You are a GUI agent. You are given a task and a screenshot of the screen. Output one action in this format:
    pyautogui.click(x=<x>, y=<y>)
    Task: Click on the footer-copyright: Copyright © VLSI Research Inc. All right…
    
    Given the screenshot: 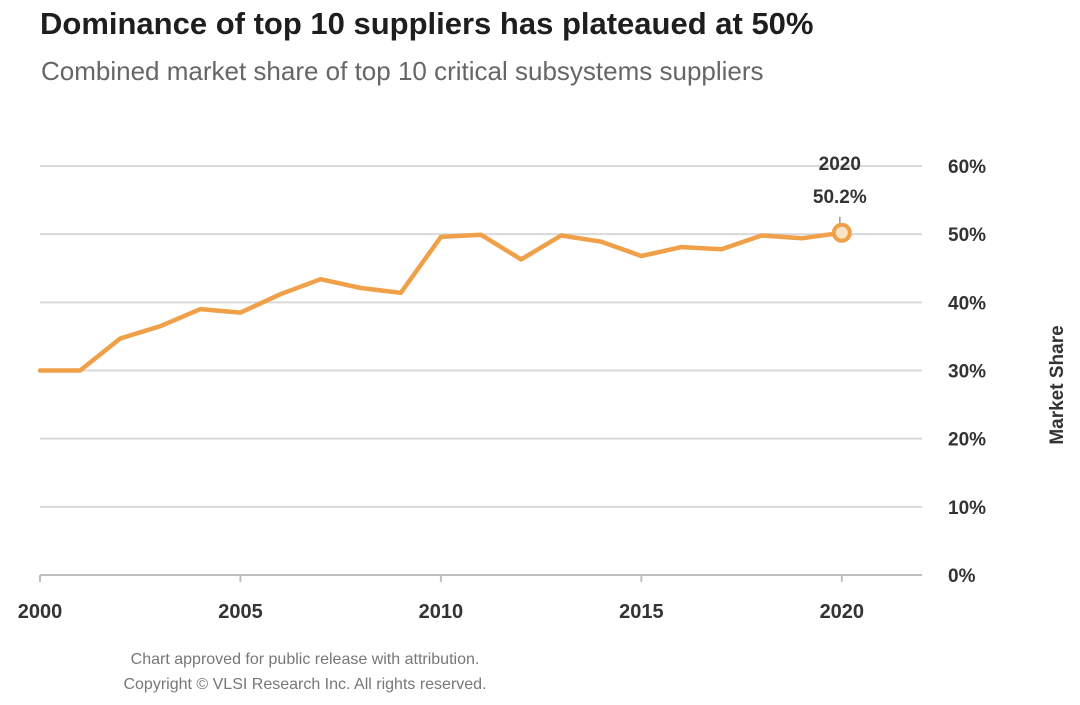 What is the action you would take?
    pyautogui.click(x=305, y=684)
    